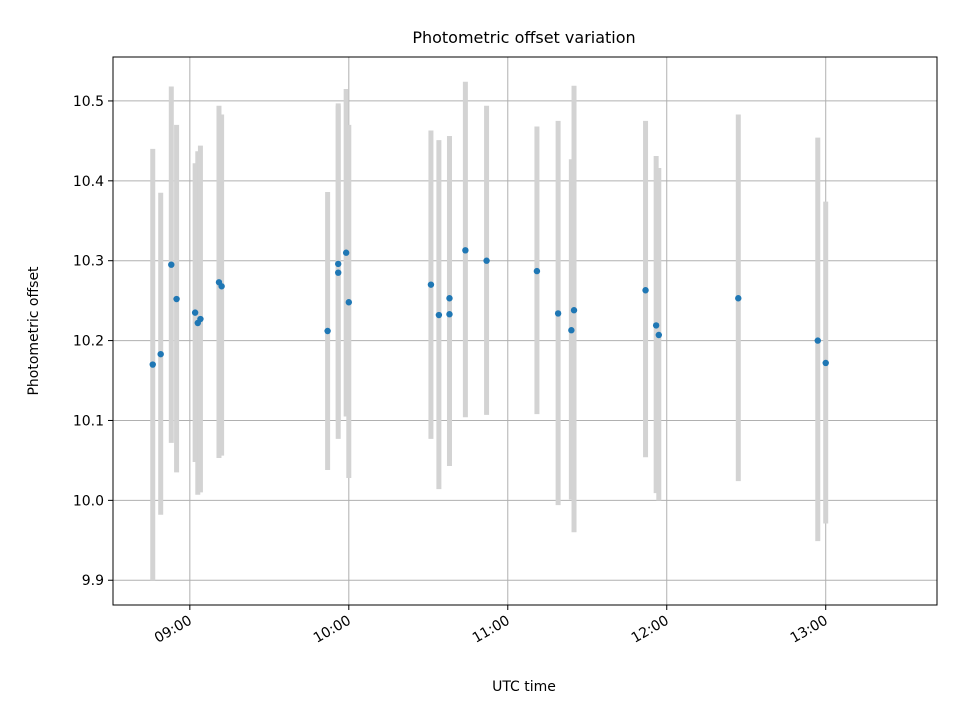  Describe the element at coordinates (88, 342) in the screenshot. I see `y-tick-label: 10.2` at that location.